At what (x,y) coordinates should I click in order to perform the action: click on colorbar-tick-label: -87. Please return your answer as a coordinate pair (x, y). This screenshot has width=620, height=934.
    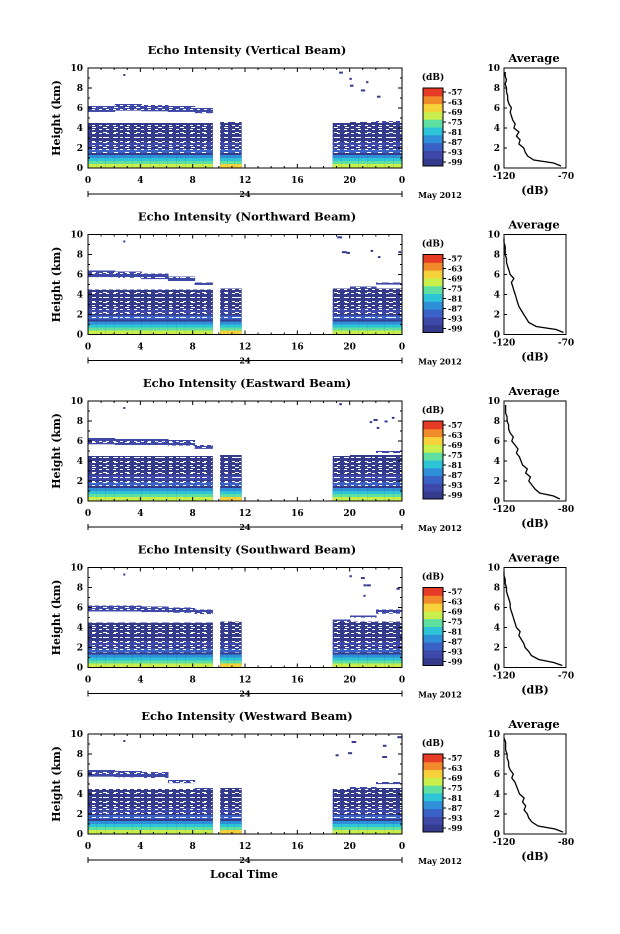
    Looking at the image, I should click on (455, 475).